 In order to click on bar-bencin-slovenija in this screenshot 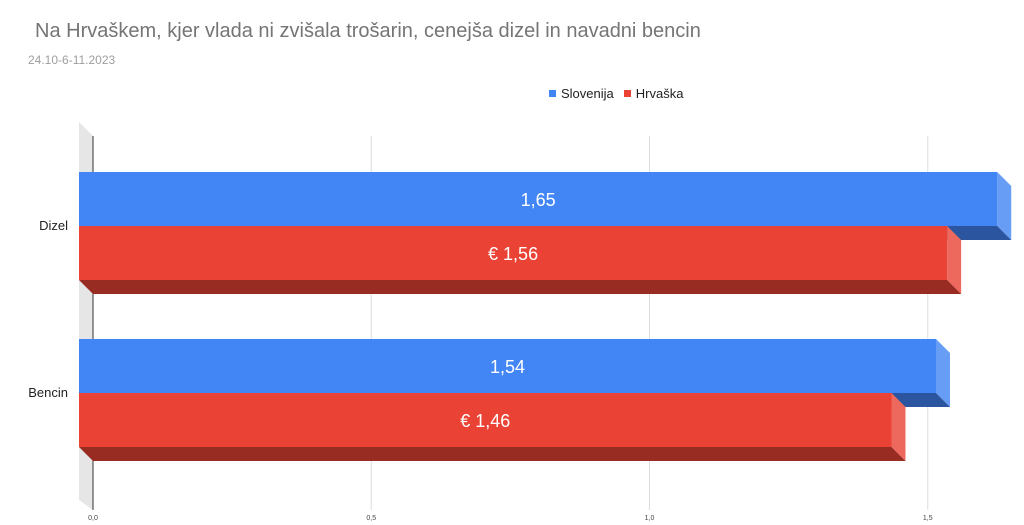, I will do `click(508, 366)`.